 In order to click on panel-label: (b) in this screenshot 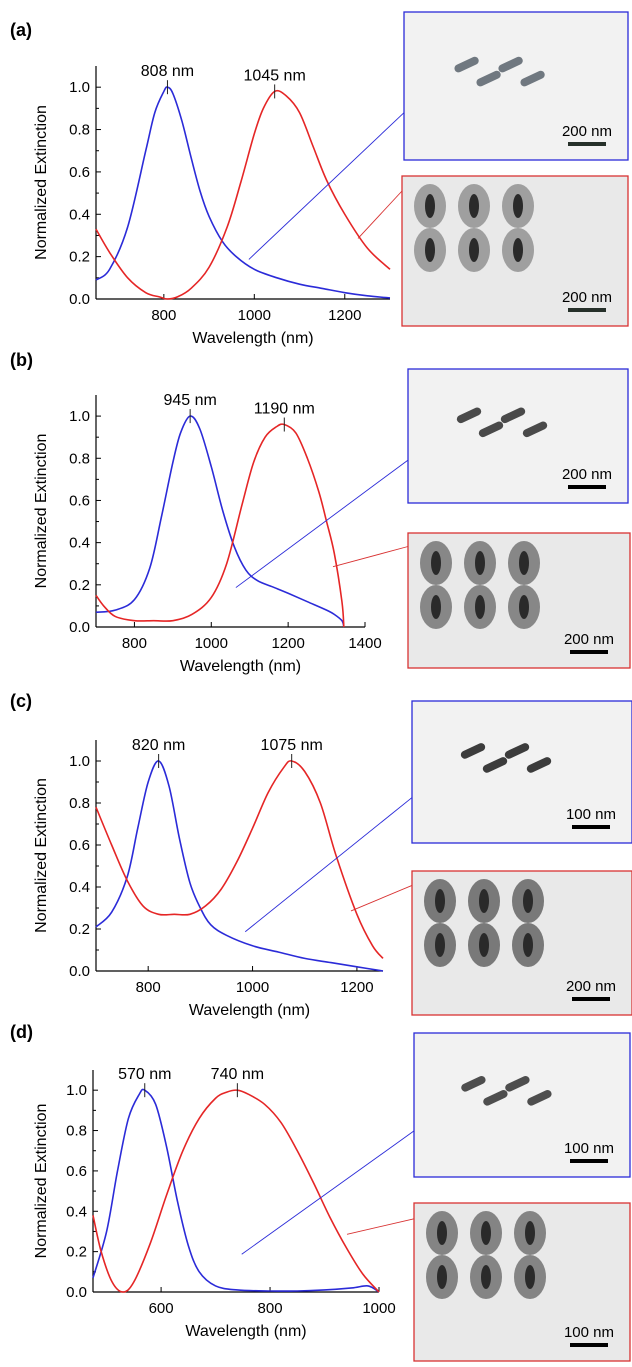, I will do `click(21, 360)`.